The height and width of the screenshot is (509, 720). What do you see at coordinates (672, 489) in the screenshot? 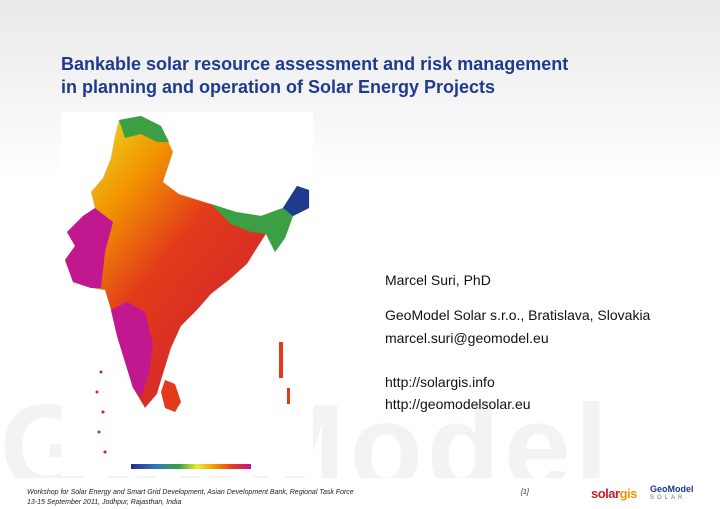
I see `geomodel-logo-top: GeoModel` at bounding box center [672, 489].